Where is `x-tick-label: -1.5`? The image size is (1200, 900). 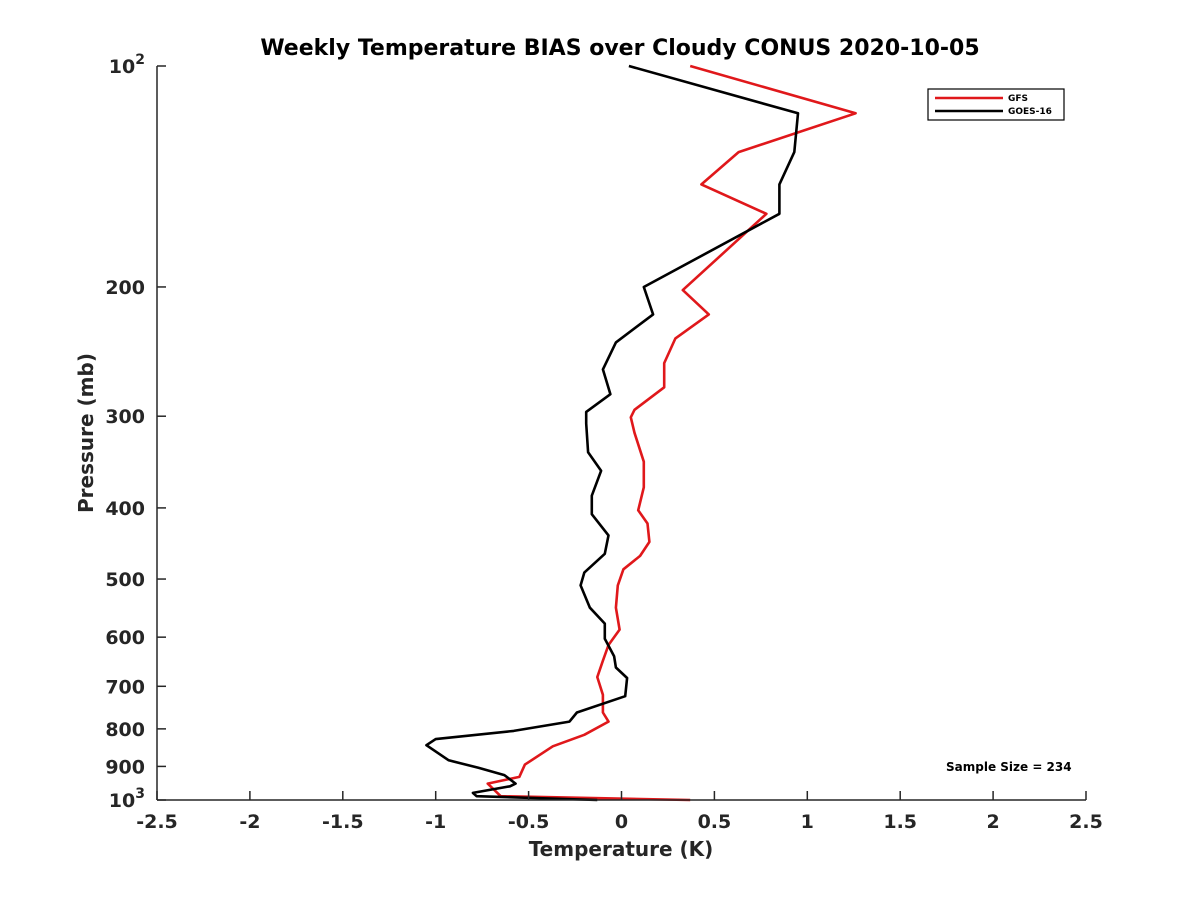 x-tick-label: -1.5 is located at coordinates (343, 822).